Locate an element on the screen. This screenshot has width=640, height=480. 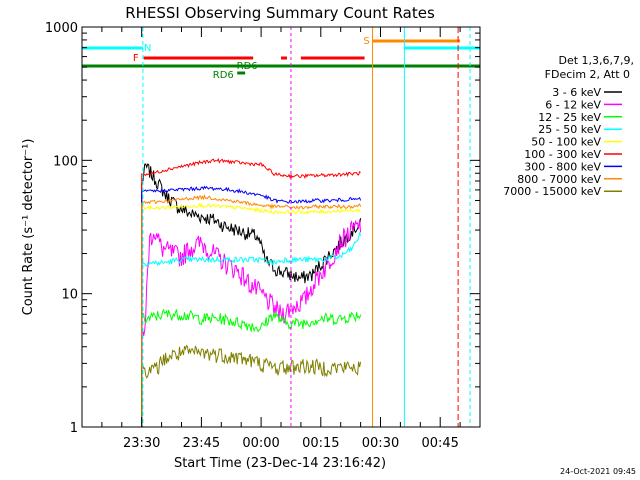
y-tick-labels: 1 10 100 1000 is located at coordinates (61, 228).